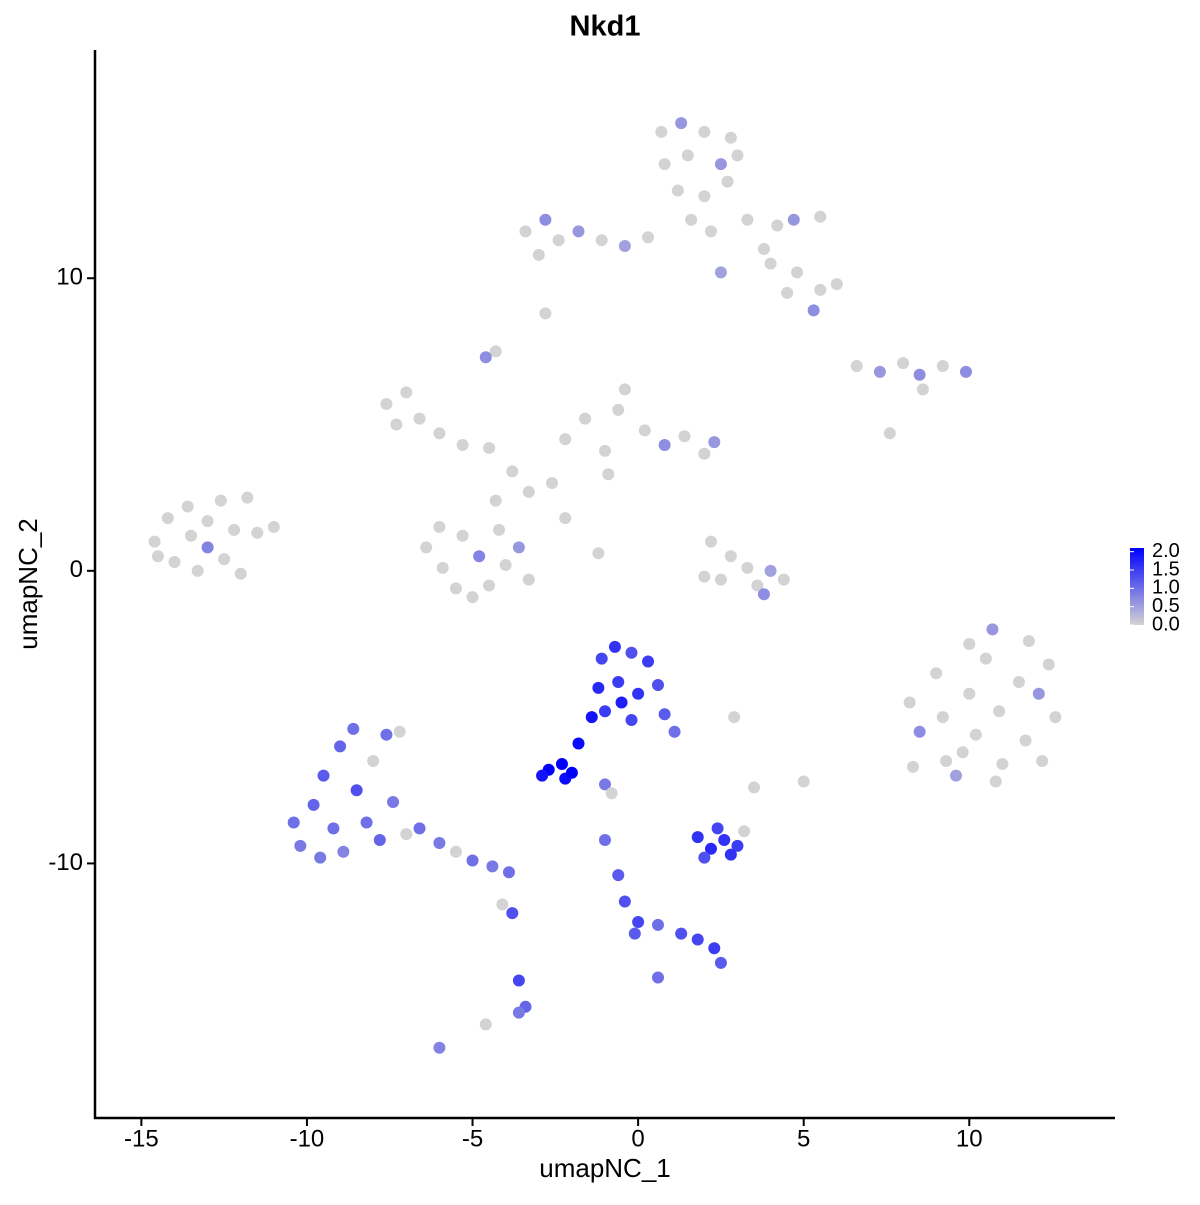 The image size is (1200, 1205). I want to click on x-tick-label: -5, so click(472, 1138).